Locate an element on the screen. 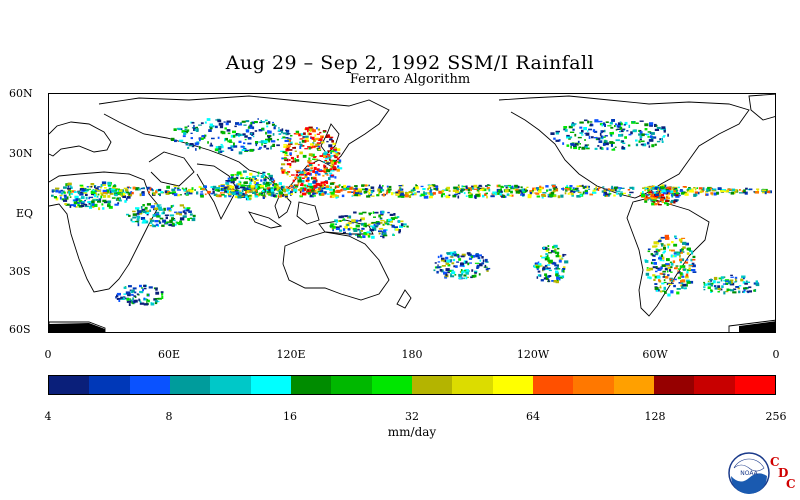 This screenshot has height=500, width=800. coastline-south-america is located at coordinates (668, 257).